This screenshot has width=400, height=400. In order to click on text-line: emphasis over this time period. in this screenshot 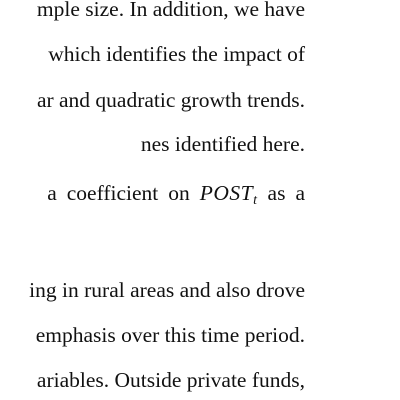, I will do `click(170, 335)`.